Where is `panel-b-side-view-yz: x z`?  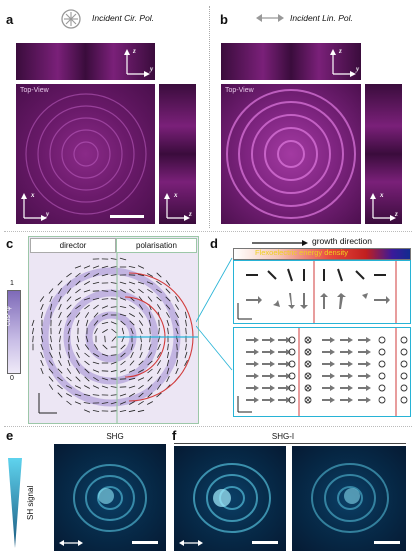
panel-b-side-view-yz: x z is located at coordinates (383, 154).